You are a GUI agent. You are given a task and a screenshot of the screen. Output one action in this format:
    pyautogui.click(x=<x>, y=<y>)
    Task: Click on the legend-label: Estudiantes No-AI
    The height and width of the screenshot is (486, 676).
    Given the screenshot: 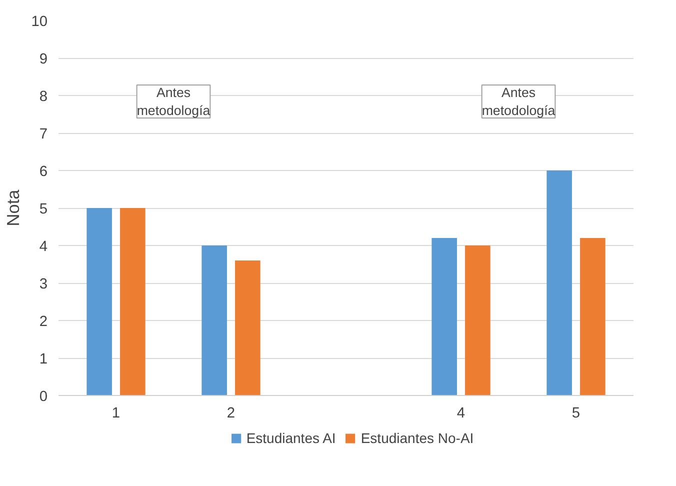 What is the action you would take?
    pyautogui.click(x=417, y=438)
    